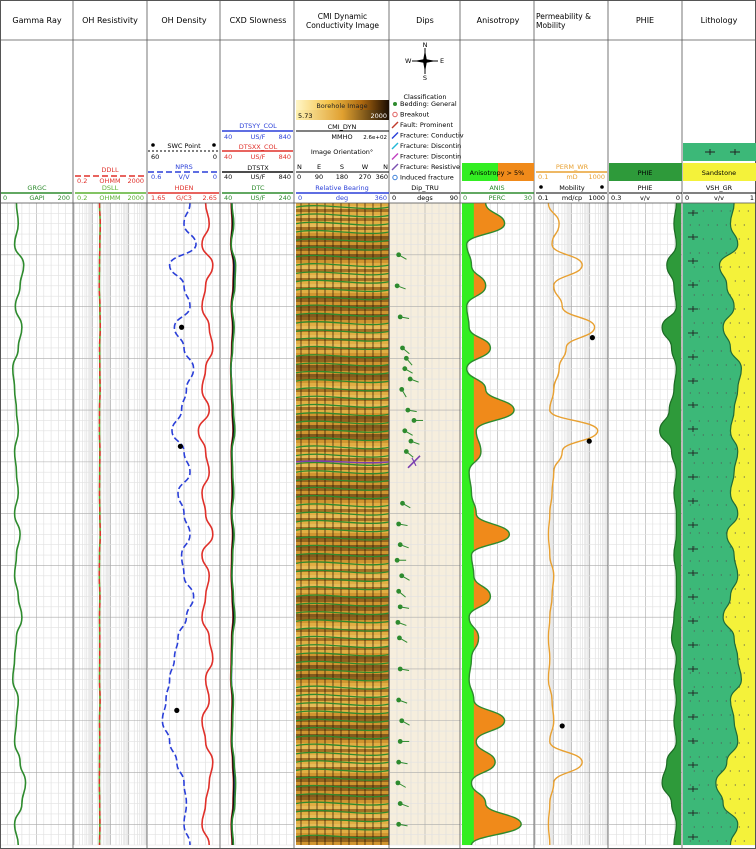 This screenshot has height=849, width=756. I want to click on perm-unit: mD, so click(571, 177).